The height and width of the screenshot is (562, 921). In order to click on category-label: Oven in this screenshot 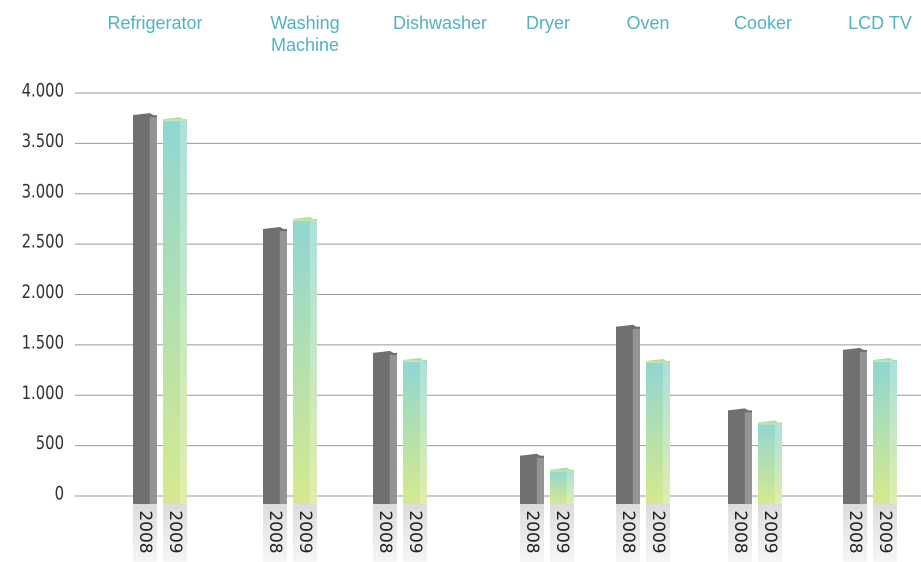, I will do `click(648, 23)`.